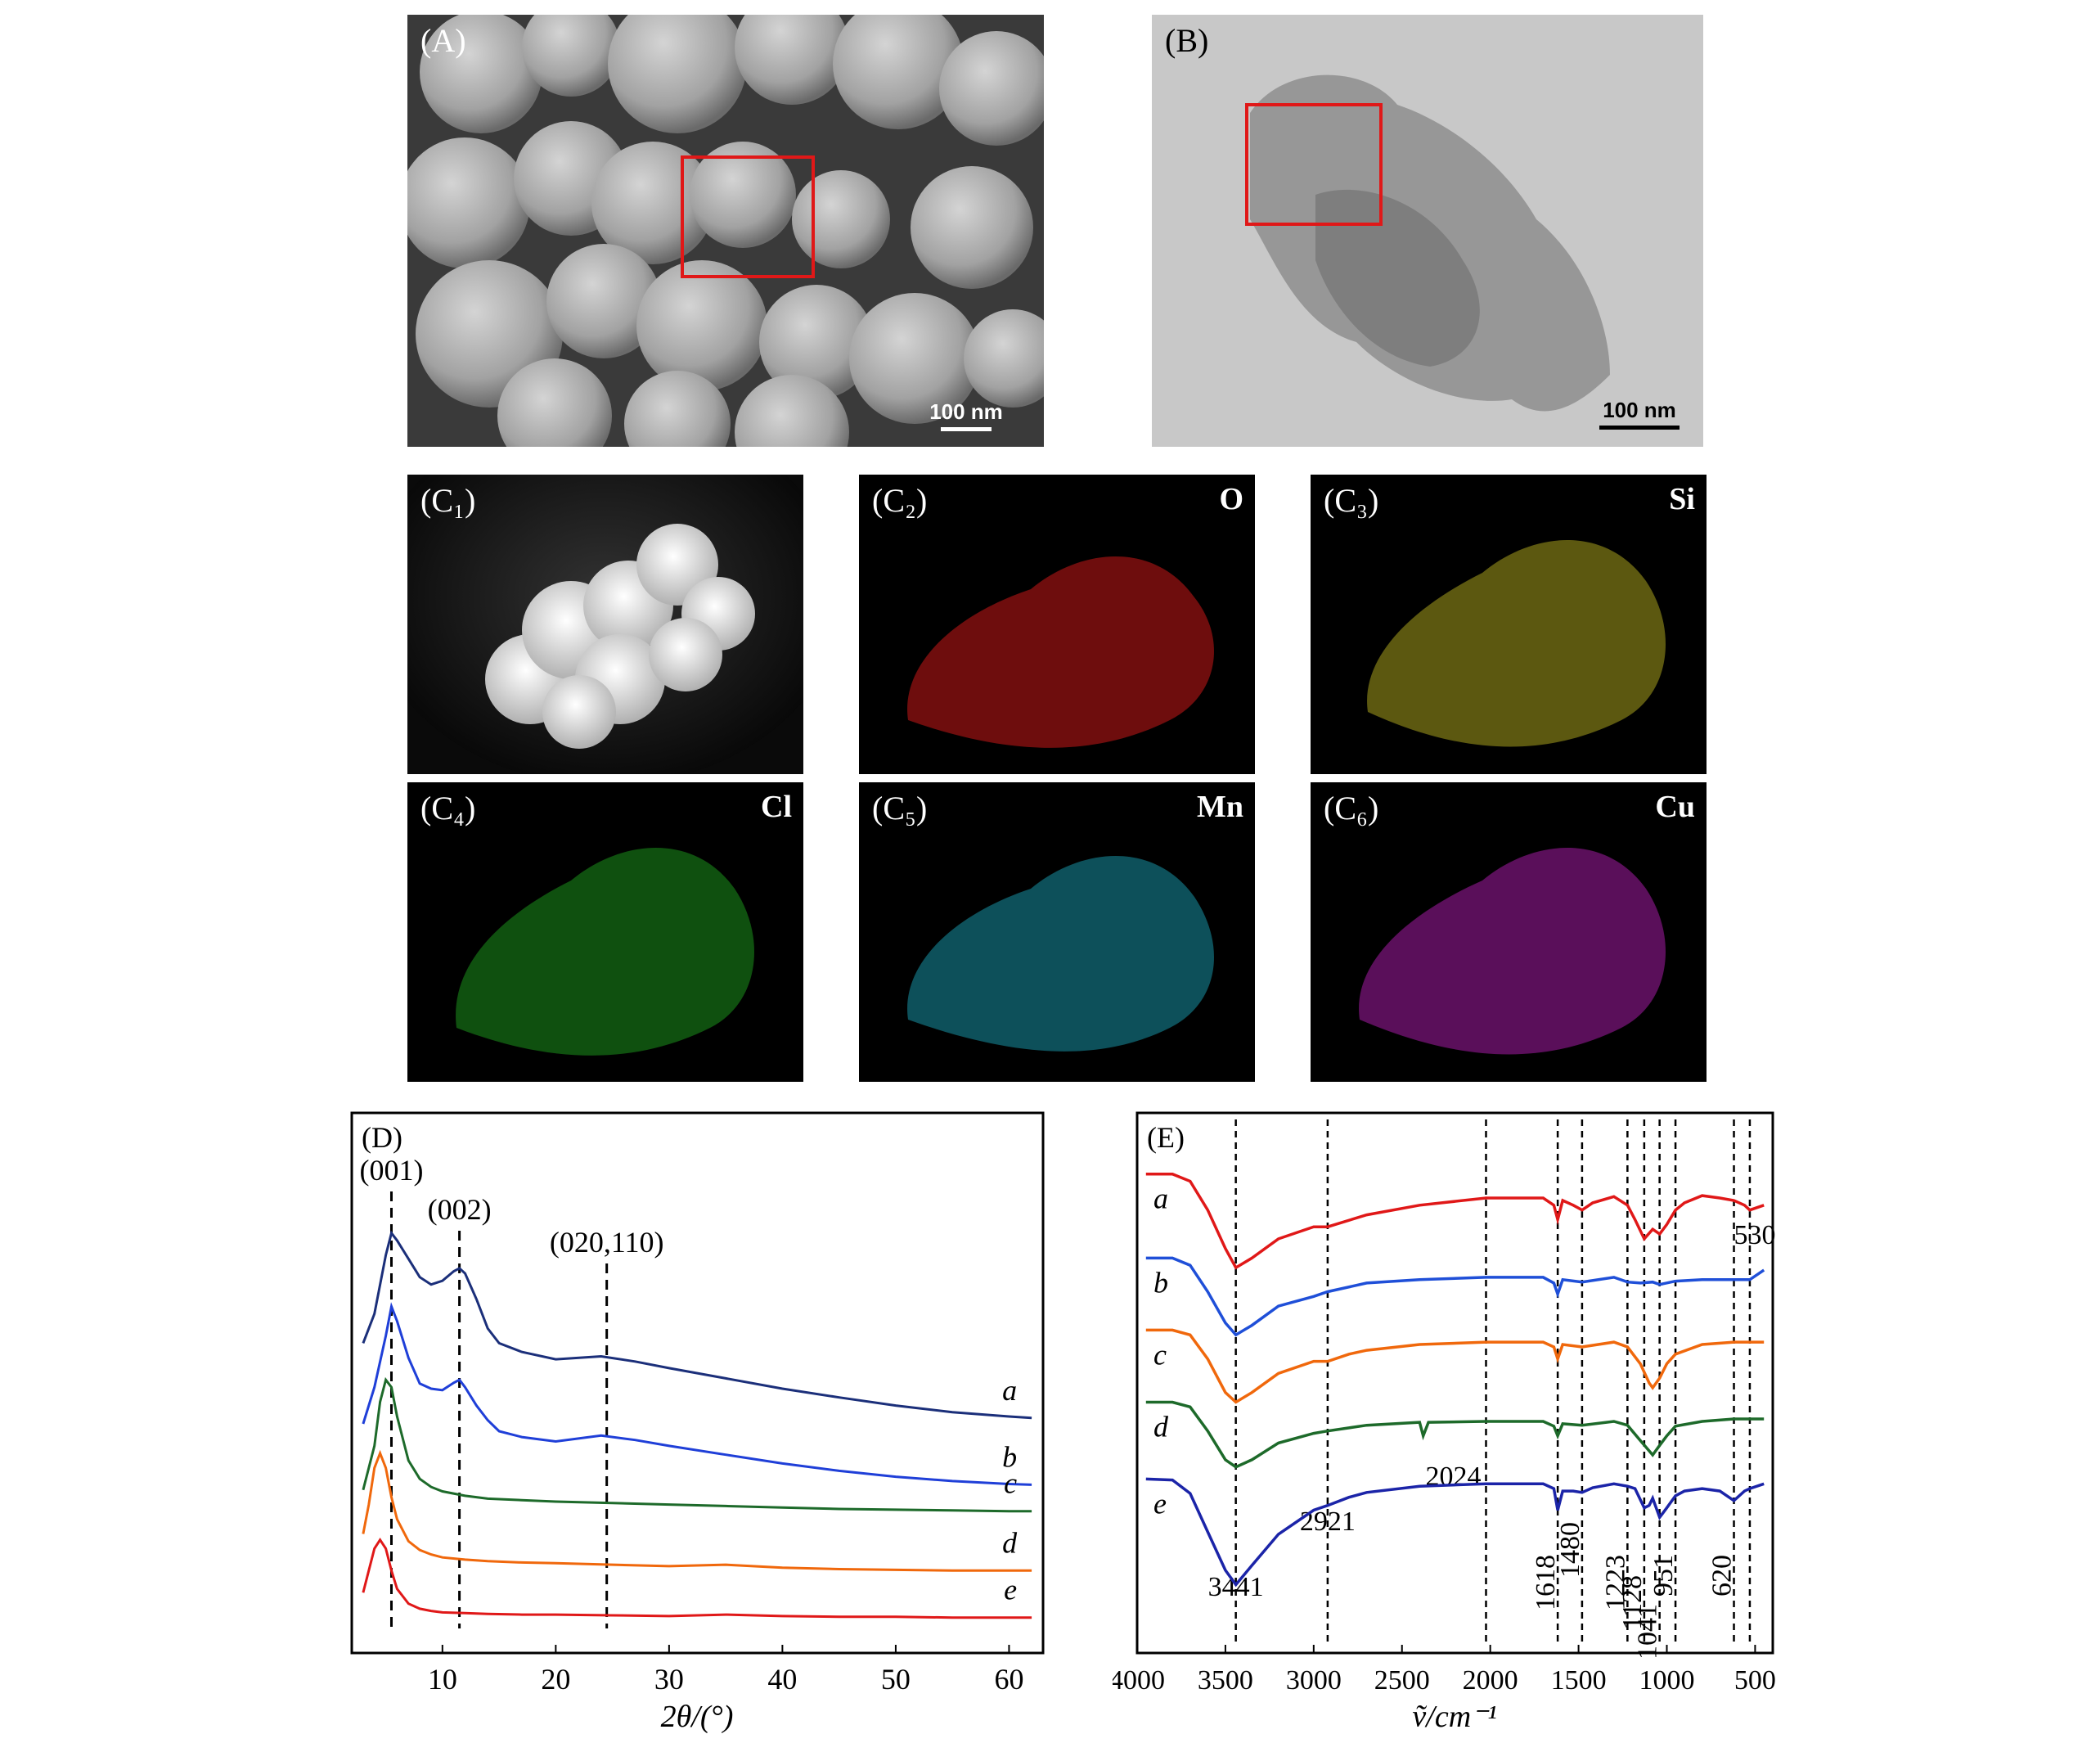  What do you see at coordinates (555, 1679) in the screenshot?
I see `x-tick-label: 20` at bounding box center [555, 1679].